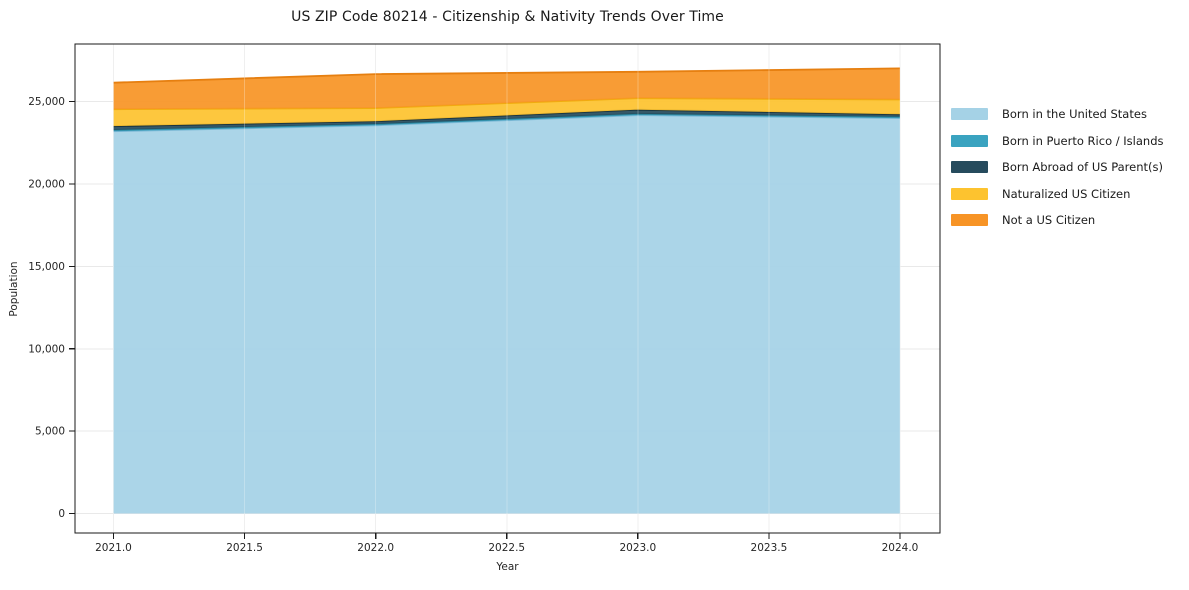  Describe the element at coordinates (46, 267) in the screenshot. I see `y-tick-label: 15,000` at that location.